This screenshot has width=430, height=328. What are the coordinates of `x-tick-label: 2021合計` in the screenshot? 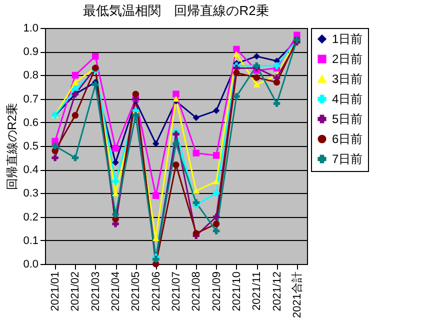 It's located at (297, 295).